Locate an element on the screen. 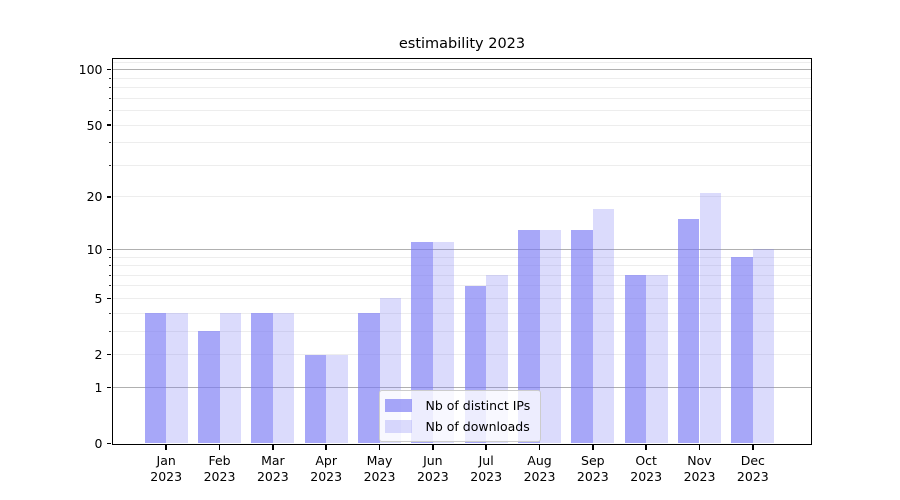  x-tick-label: Mar 2023 is located at coordinates (272, 468).